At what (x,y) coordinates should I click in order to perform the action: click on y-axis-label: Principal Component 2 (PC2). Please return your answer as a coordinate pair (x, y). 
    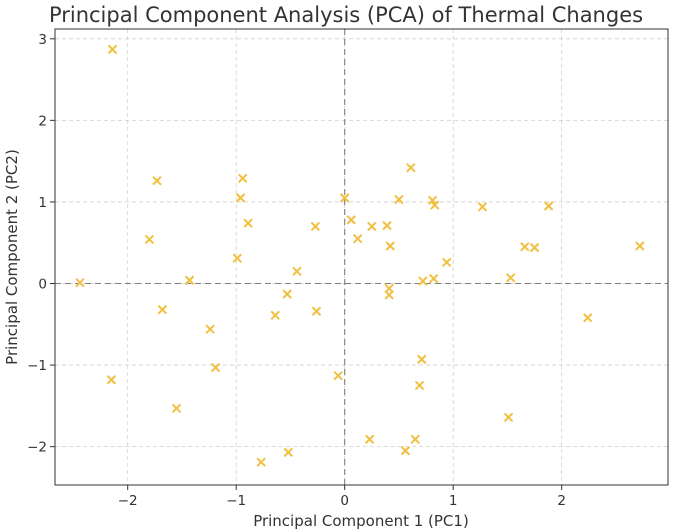
    Looking at the image, I should click on (12, 257).